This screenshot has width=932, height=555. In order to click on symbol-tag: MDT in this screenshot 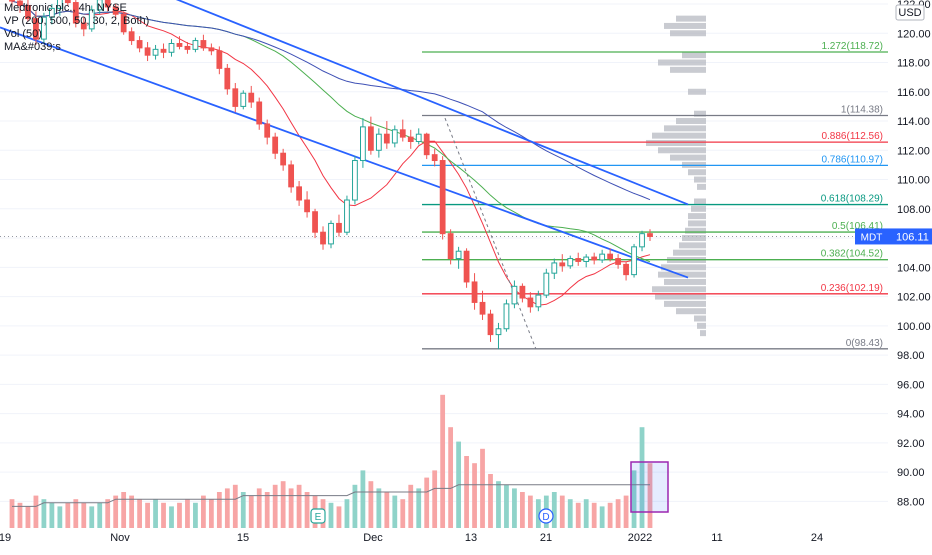, I will do `click(872, 237)`.